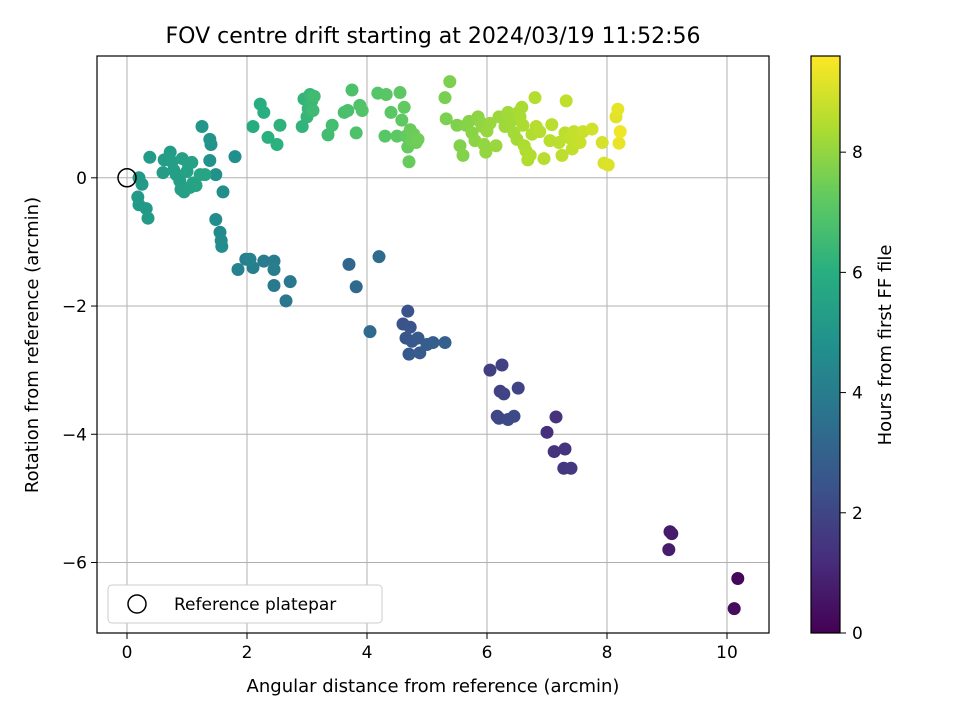  What do you see at coordinates (127, 178) in the screenshot?
I see `reference-marker` at bounding box center [127, 178].